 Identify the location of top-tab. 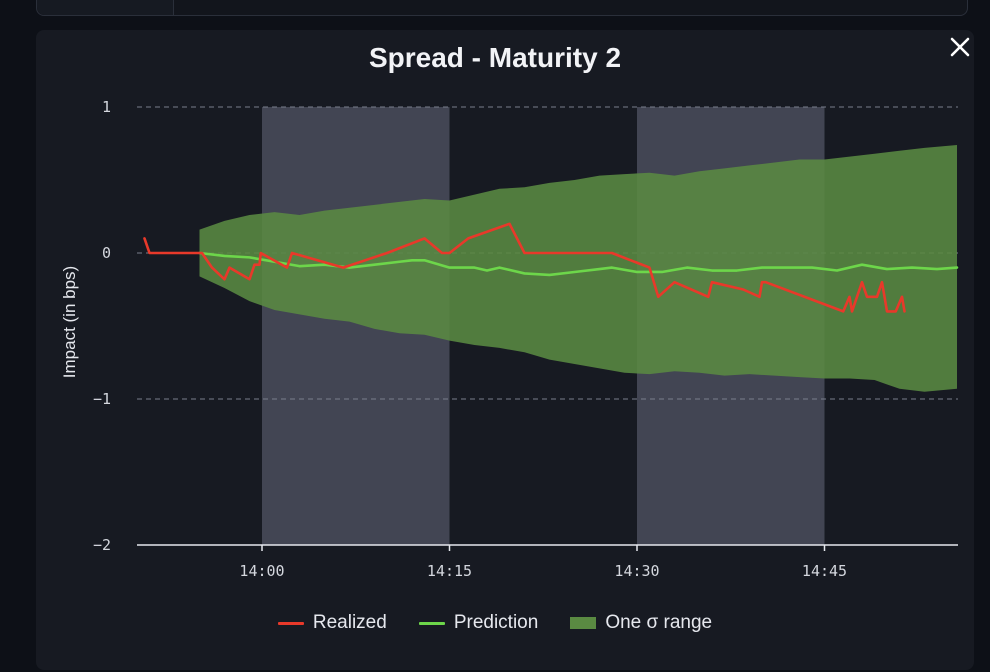
(105, 7).